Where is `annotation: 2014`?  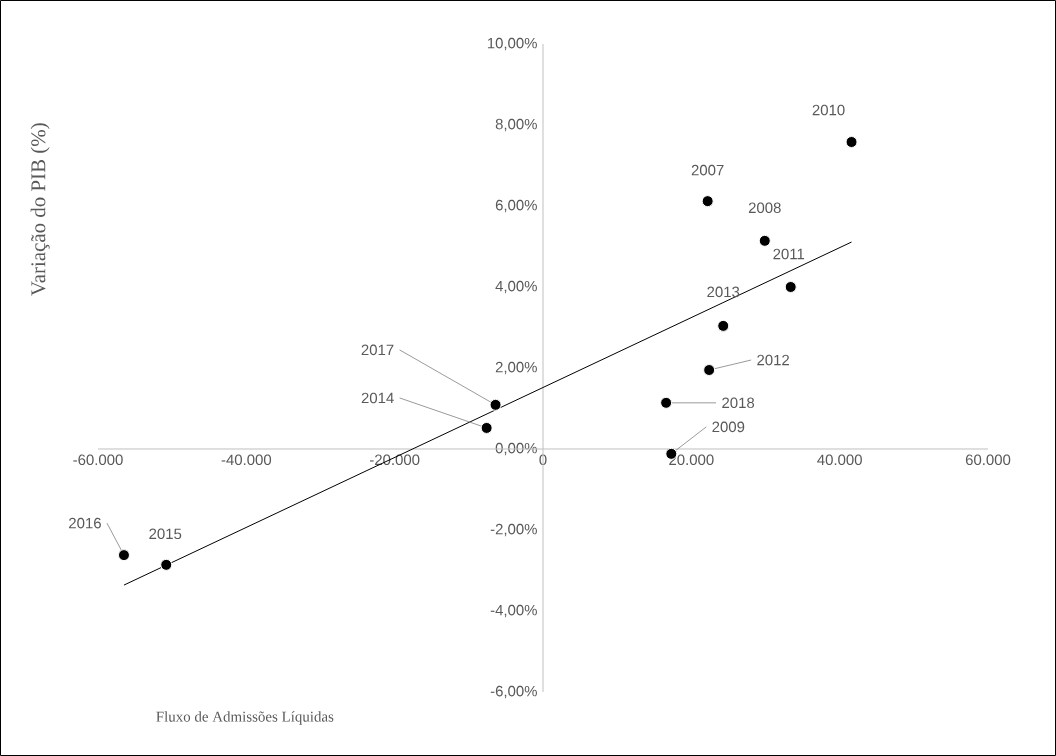 annotation: 2014 is located at coordinates (377, 398).